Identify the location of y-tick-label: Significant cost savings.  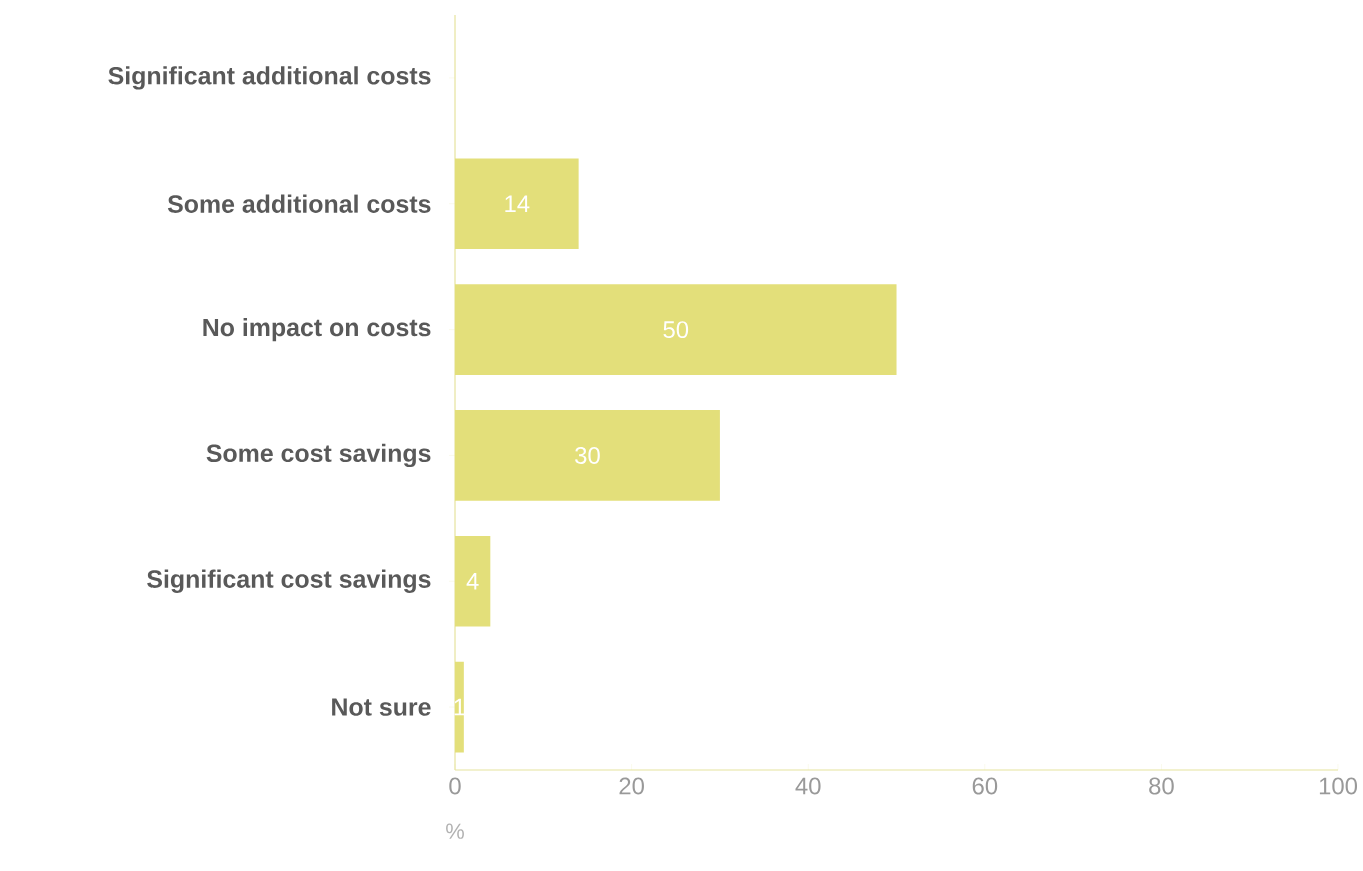
(289, 581).